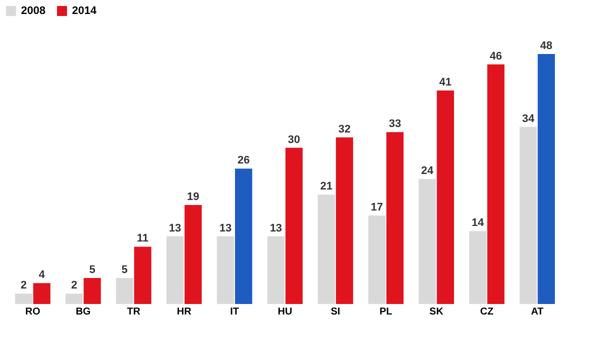 This screenshot has width=600, height=338. What do you see at coordinates (445, 82) in the screenshot?
I see `data-label: 41` at bounding box center [445, 82].